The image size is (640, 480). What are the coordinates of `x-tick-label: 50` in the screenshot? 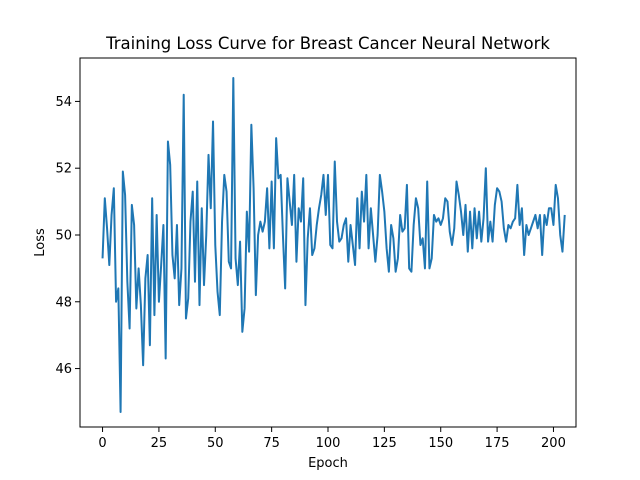 It's located at (215, 443).